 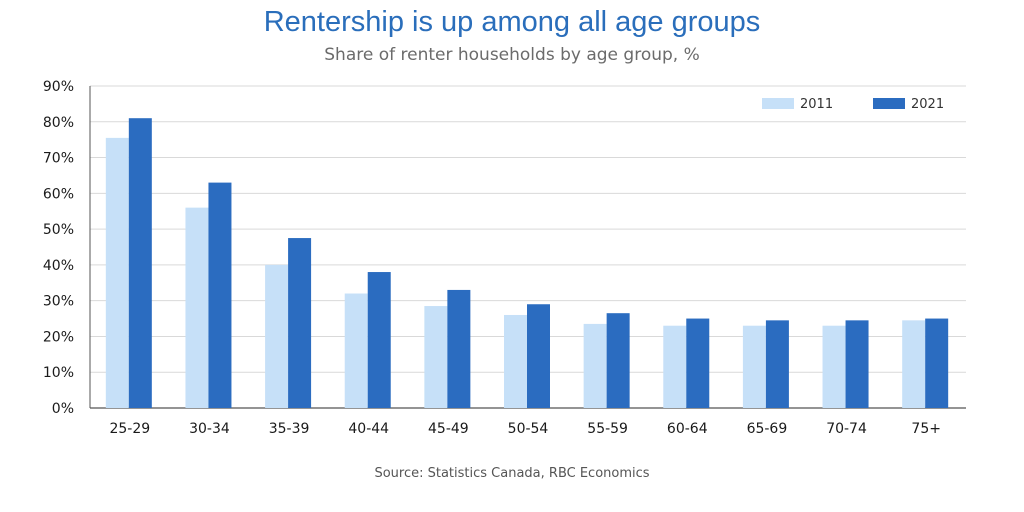 What do you see at coordinates (58, 337) in the screenshot?
I see `y-tick-label: 20%` at bounding box center [58, 337].